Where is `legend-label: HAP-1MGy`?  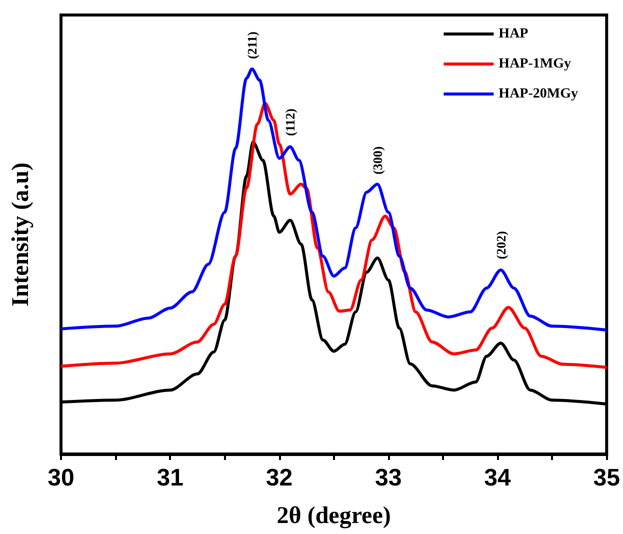 legend-label: HAP-1MGy is located at coordinates (535, 64).